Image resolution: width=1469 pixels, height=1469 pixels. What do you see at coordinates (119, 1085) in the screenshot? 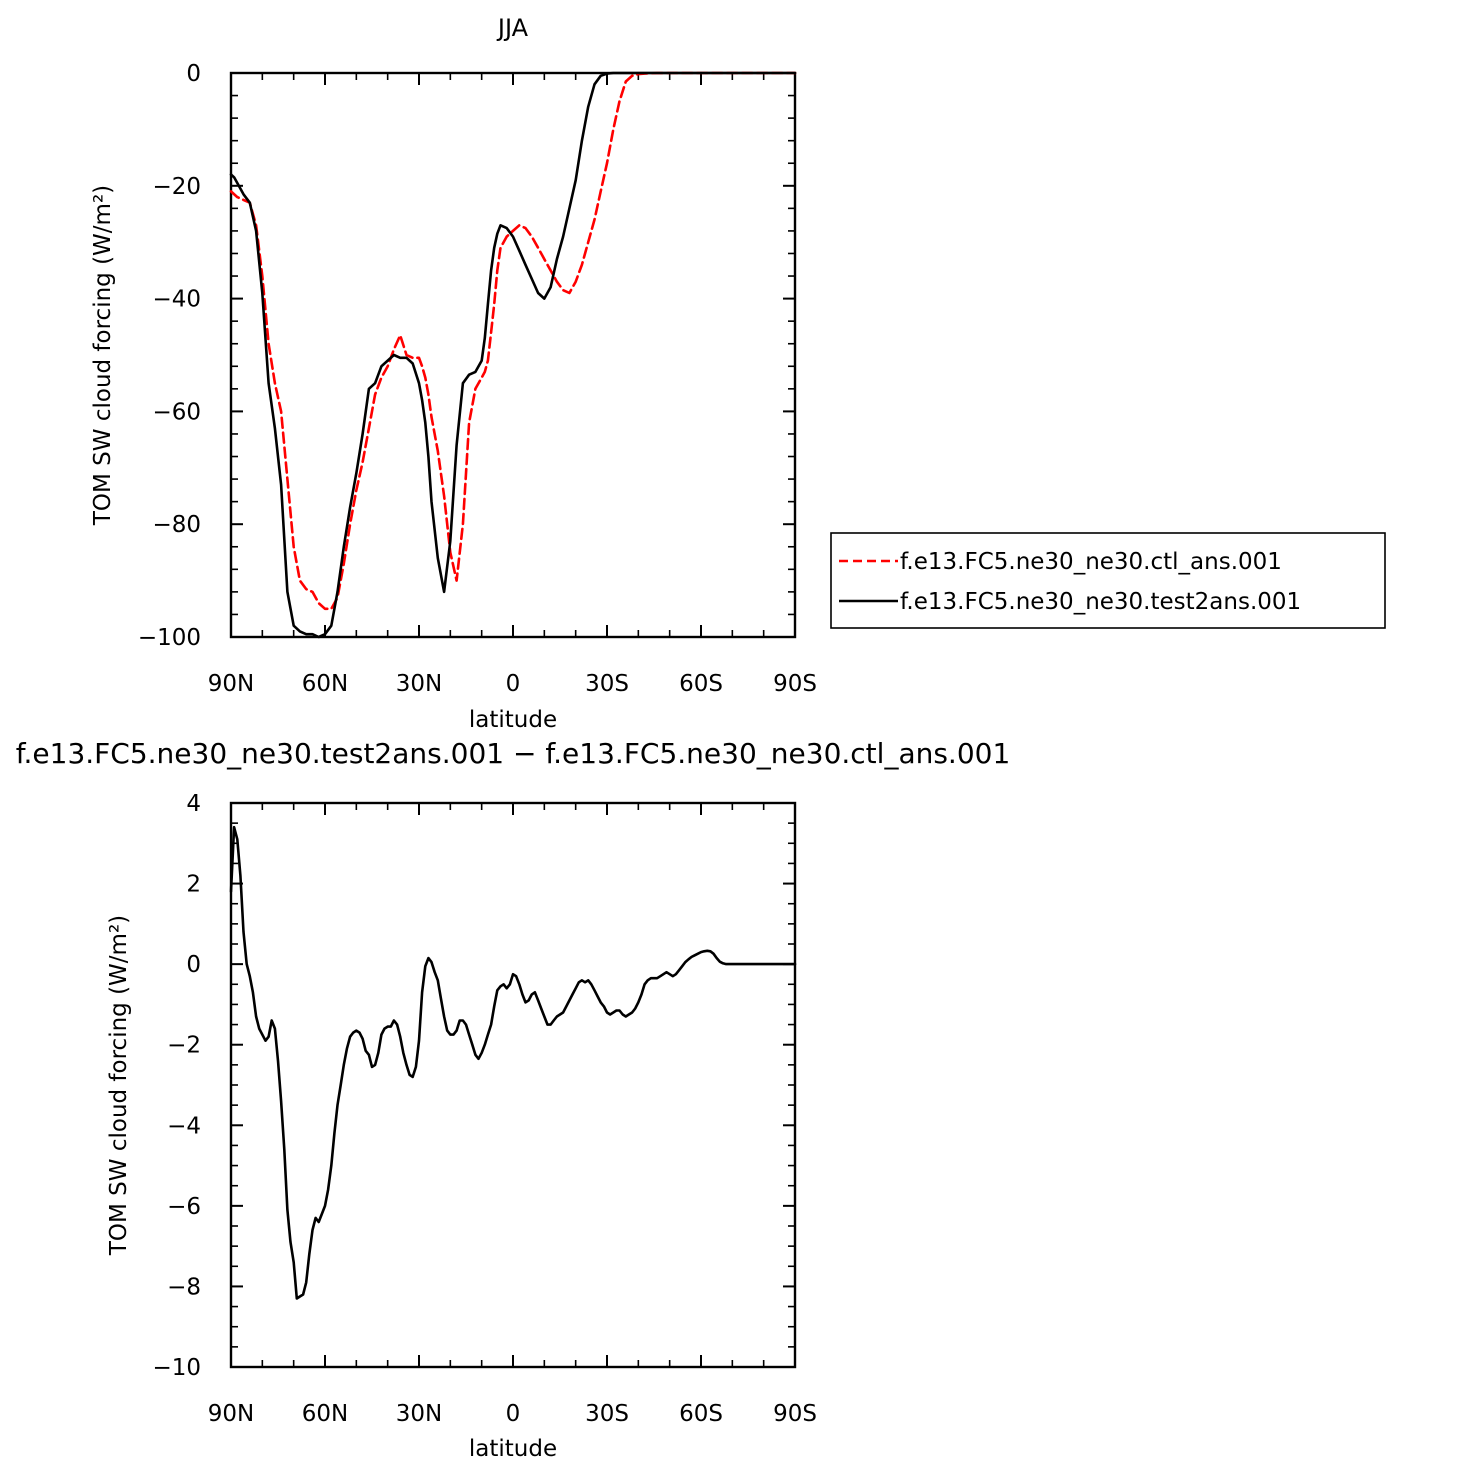
I see `bottom-y-axis-label: TOM SW cloud forcing (W/m²)` at bounding box center [119, 1085].